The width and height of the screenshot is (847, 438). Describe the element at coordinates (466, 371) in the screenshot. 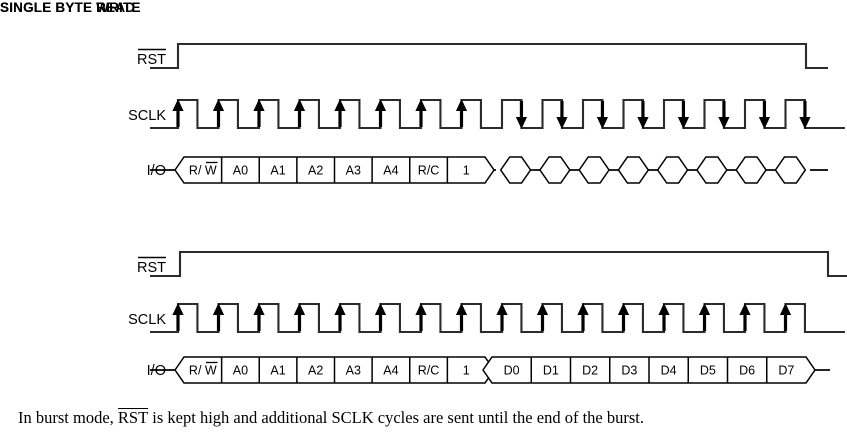

I see `io-command-cell-label-write-7: 1` at that location.